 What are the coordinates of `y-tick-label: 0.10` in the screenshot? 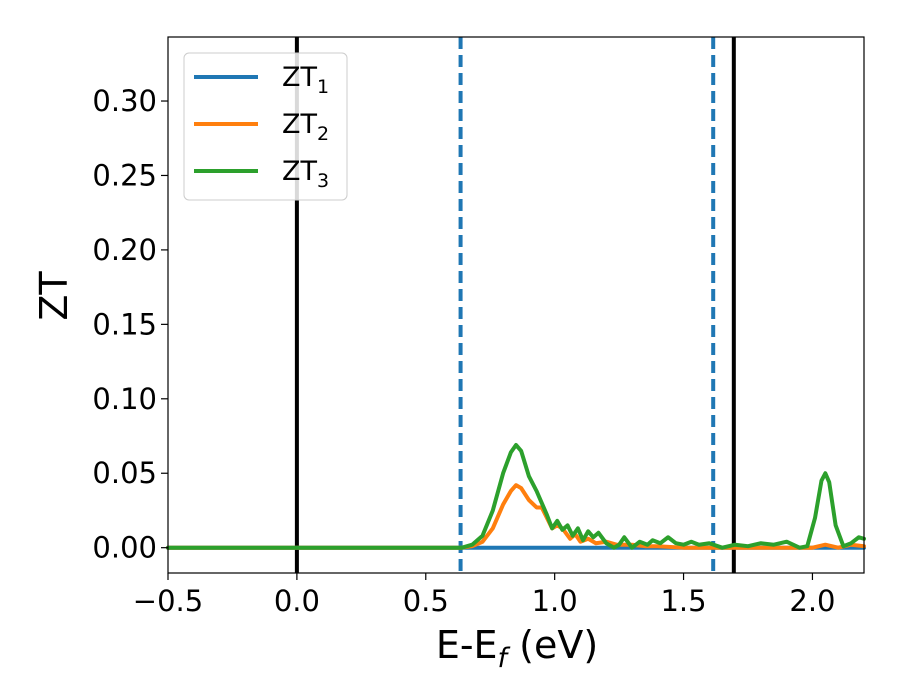 It's located at (124, 399).